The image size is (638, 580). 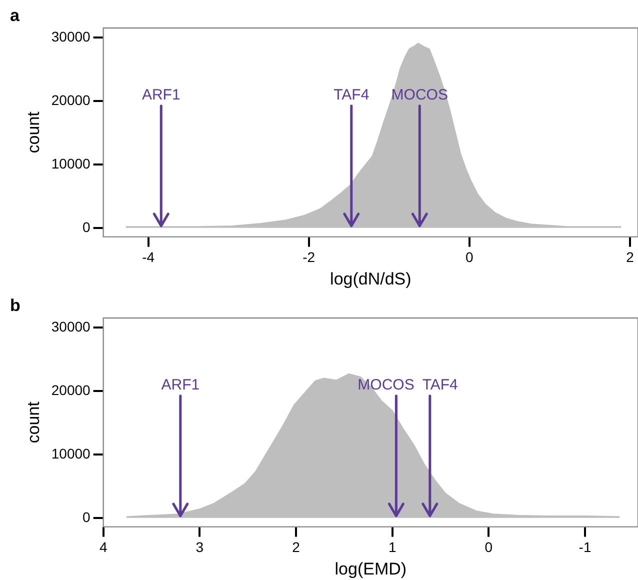 I want to click on x-axis-title: log(EMD), so click(x=370, y=568).